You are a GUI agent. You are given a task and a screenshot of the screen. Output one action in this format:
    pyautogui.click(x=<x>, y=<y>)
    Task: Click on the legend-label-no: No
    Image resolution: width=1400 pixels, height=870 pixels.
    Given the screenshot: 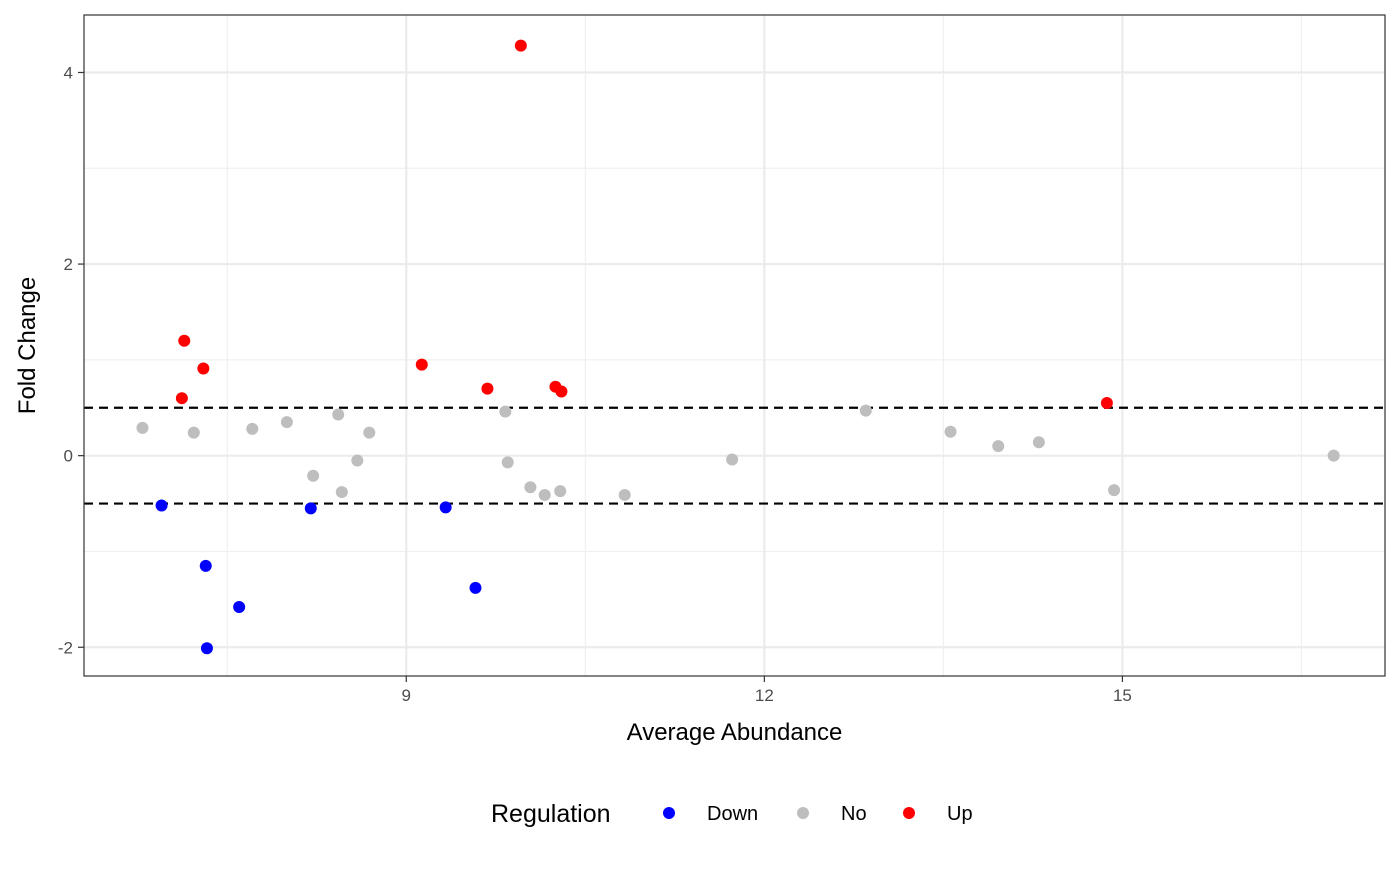 What is the action you would take?
    pyautogui.click(x=854, y=814)
    